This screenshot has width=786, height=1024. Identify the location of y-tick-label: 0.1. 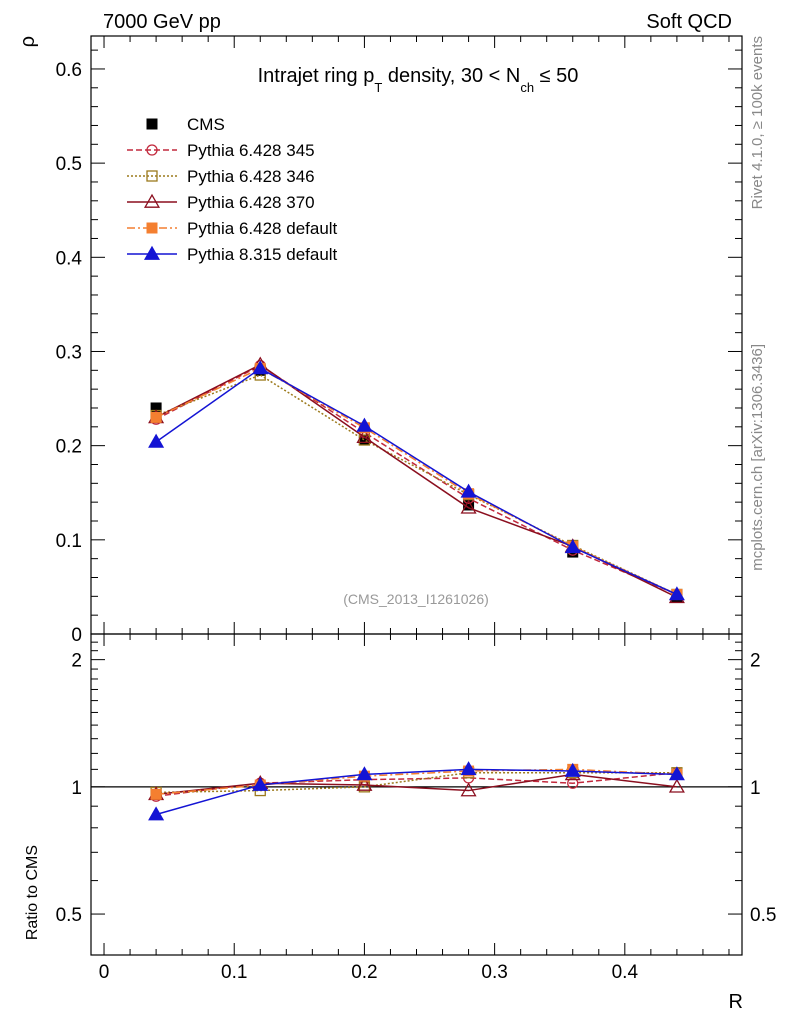
(69, 541).